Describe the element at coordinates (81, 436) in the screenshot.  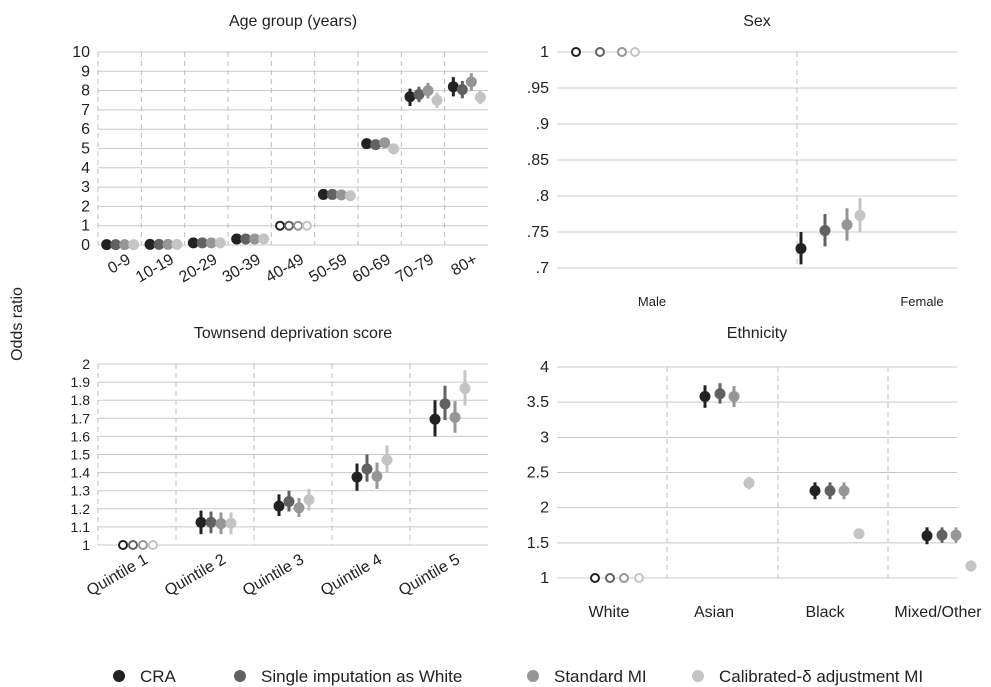
I see `y-tick-label: 1.6` at that location.